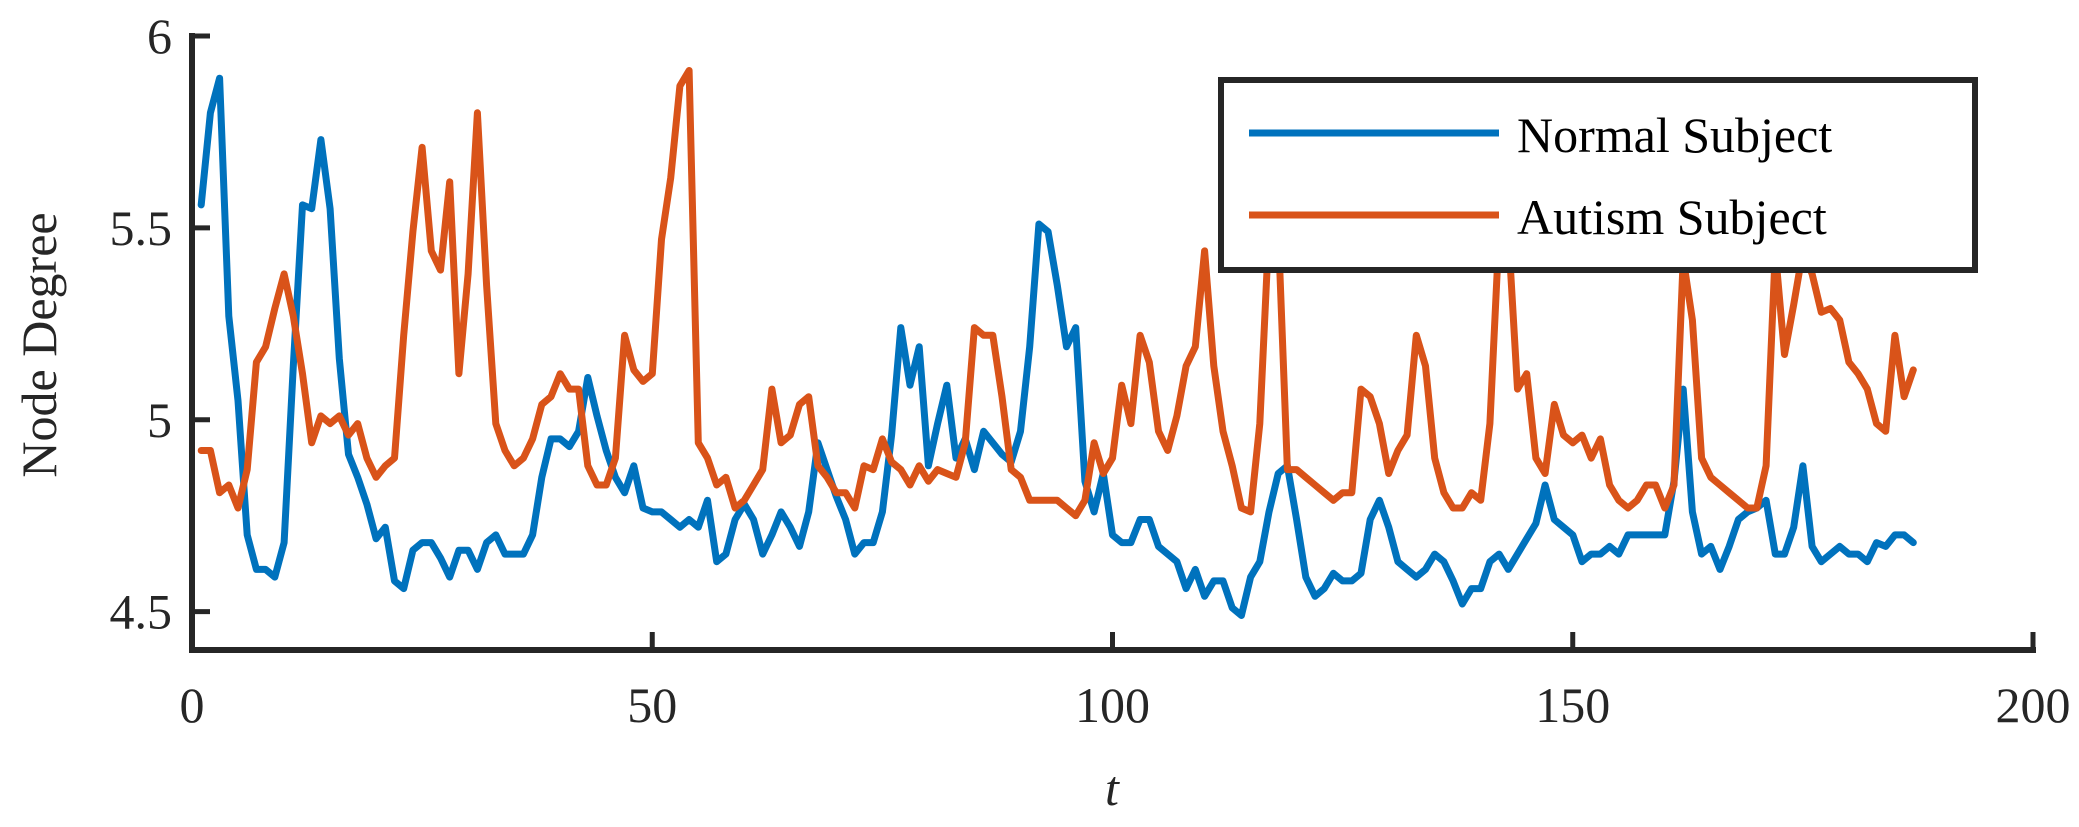 The height and width of the screenshot is (827, 2079). I want to click on legend-box, so click(1598, 175).